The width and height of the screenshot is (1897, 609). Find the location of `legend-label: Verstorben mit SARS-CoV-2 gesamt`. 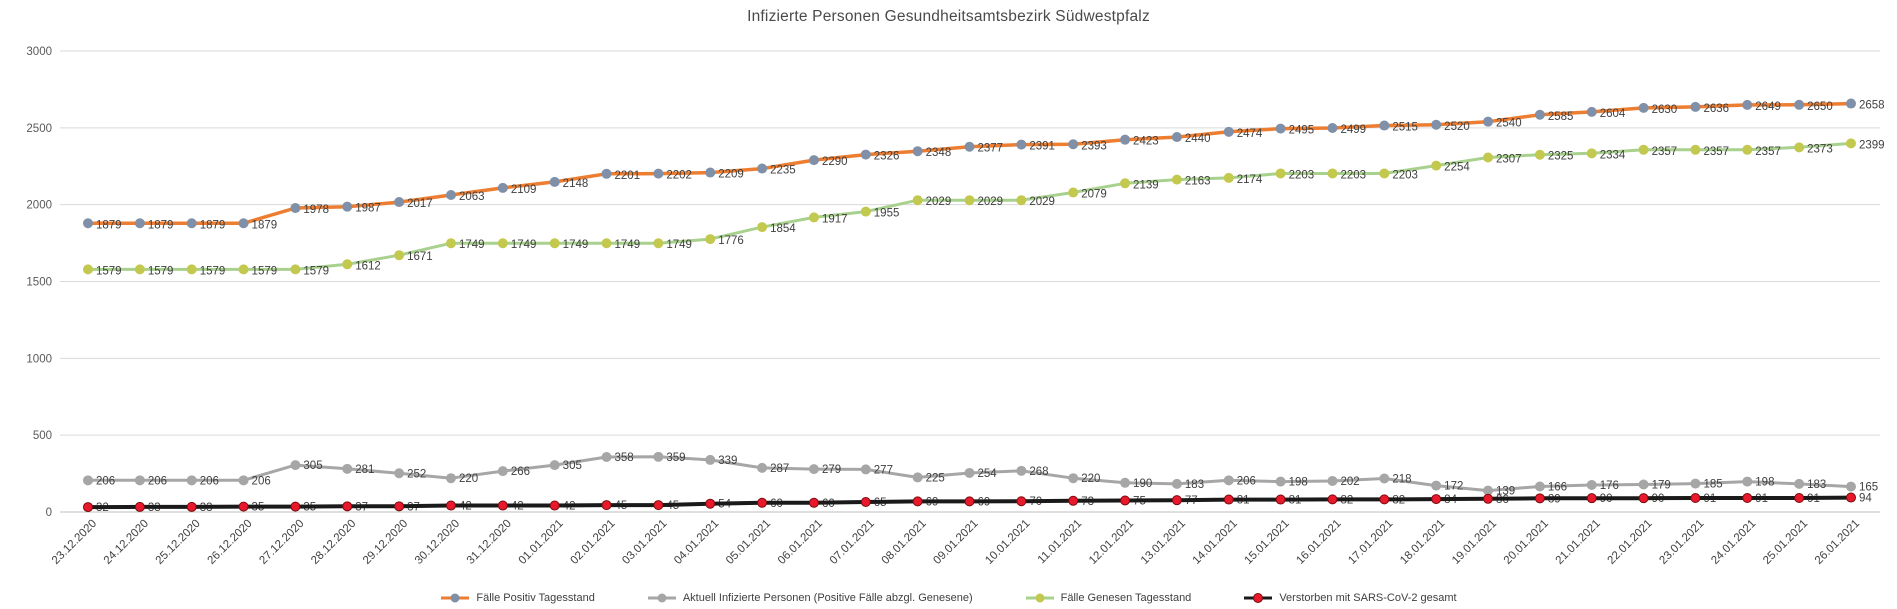

legend-label: Verstorben mit SARS-CoV-2 gesamt is located at coordinates (1368, 598).